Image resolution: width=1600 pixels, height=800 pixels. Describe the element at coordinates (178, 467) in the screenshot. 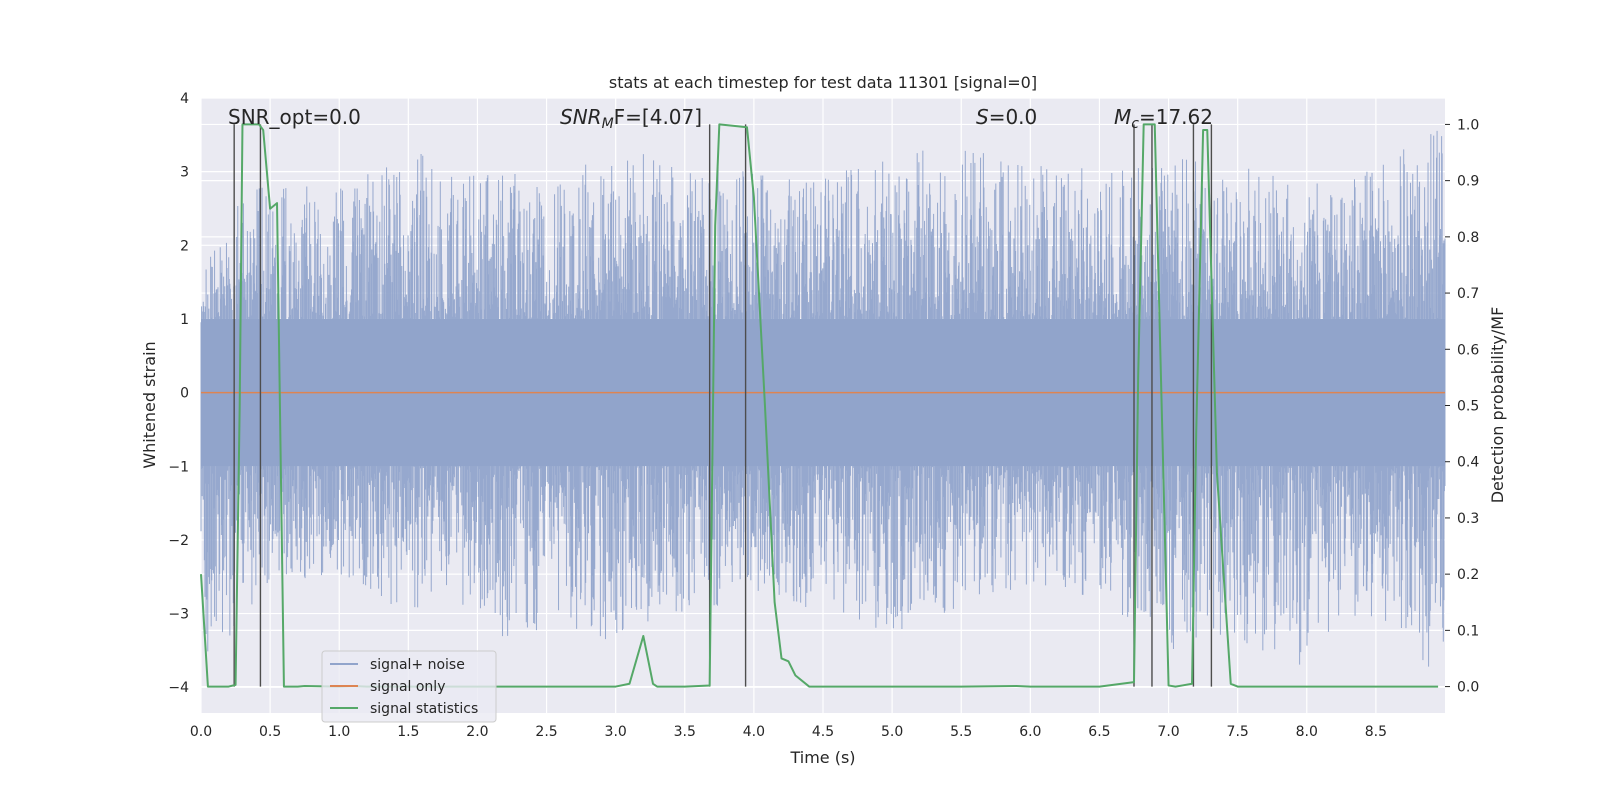

I see `y-left-tick-label: −1` at that location.